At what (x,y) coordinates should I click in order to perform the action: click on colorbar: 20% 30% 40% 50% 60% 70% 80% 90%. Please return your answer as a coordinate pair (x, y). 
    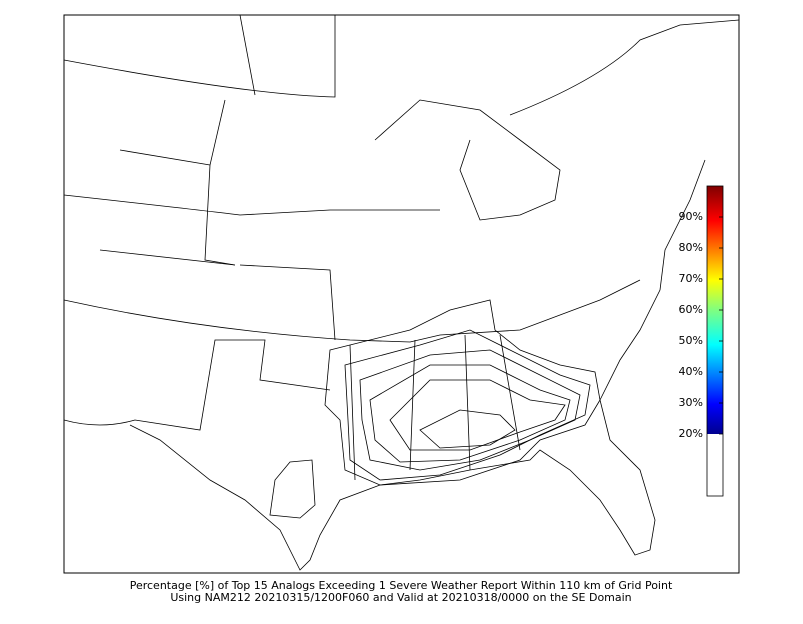
    Looking at the image, I should click on (701, 341).